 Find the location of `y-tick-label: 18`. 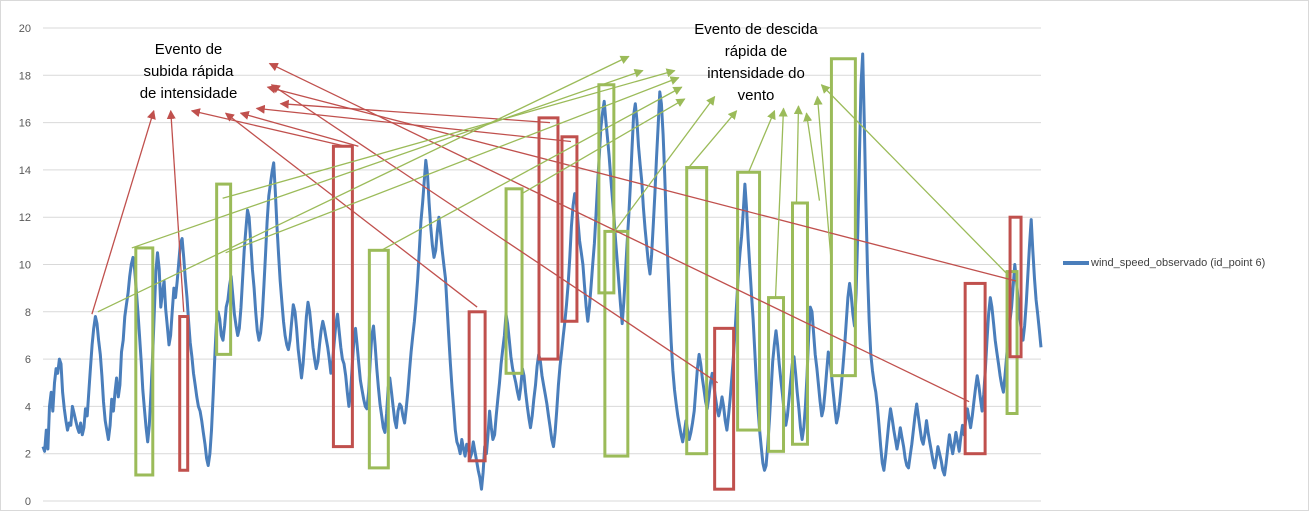

y-tick-label: 18 is located at coordinates (25, 76).